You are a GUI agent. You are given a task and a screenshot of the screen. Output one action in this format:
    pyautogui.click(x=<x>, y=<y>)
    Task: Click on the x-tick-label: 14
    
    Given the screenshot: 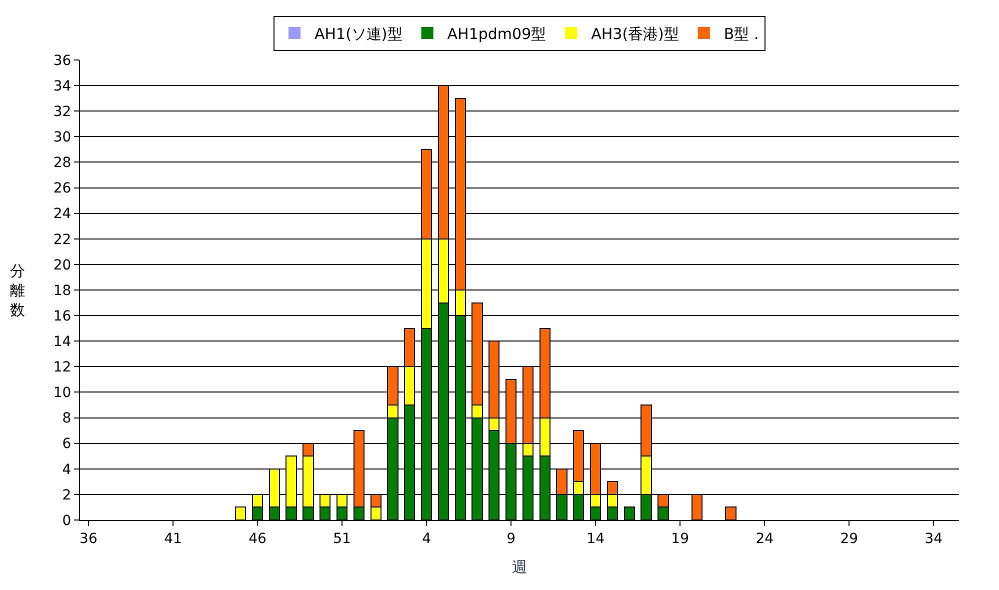 What is the action you would take?
    pyautogui.click(x=595, y=538)
    